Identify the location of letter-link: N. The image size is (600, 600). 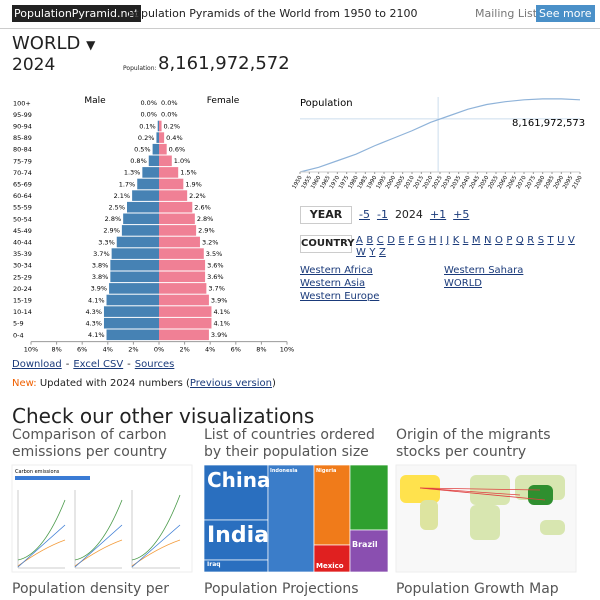
(487, 240).